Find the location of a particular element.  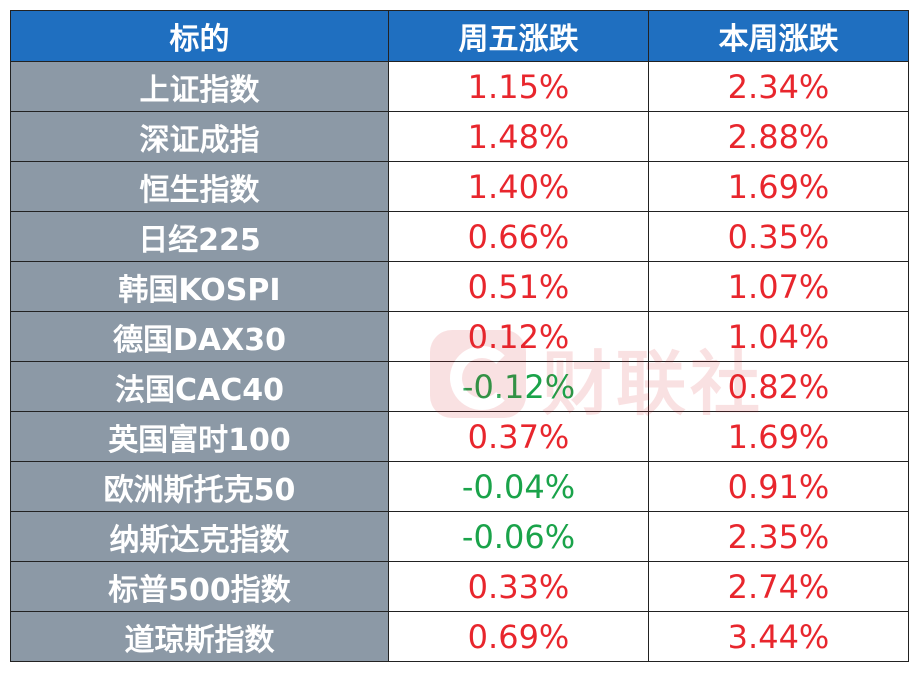

weekly-change-cell: 1.07% is located at coordinates (778, 286).